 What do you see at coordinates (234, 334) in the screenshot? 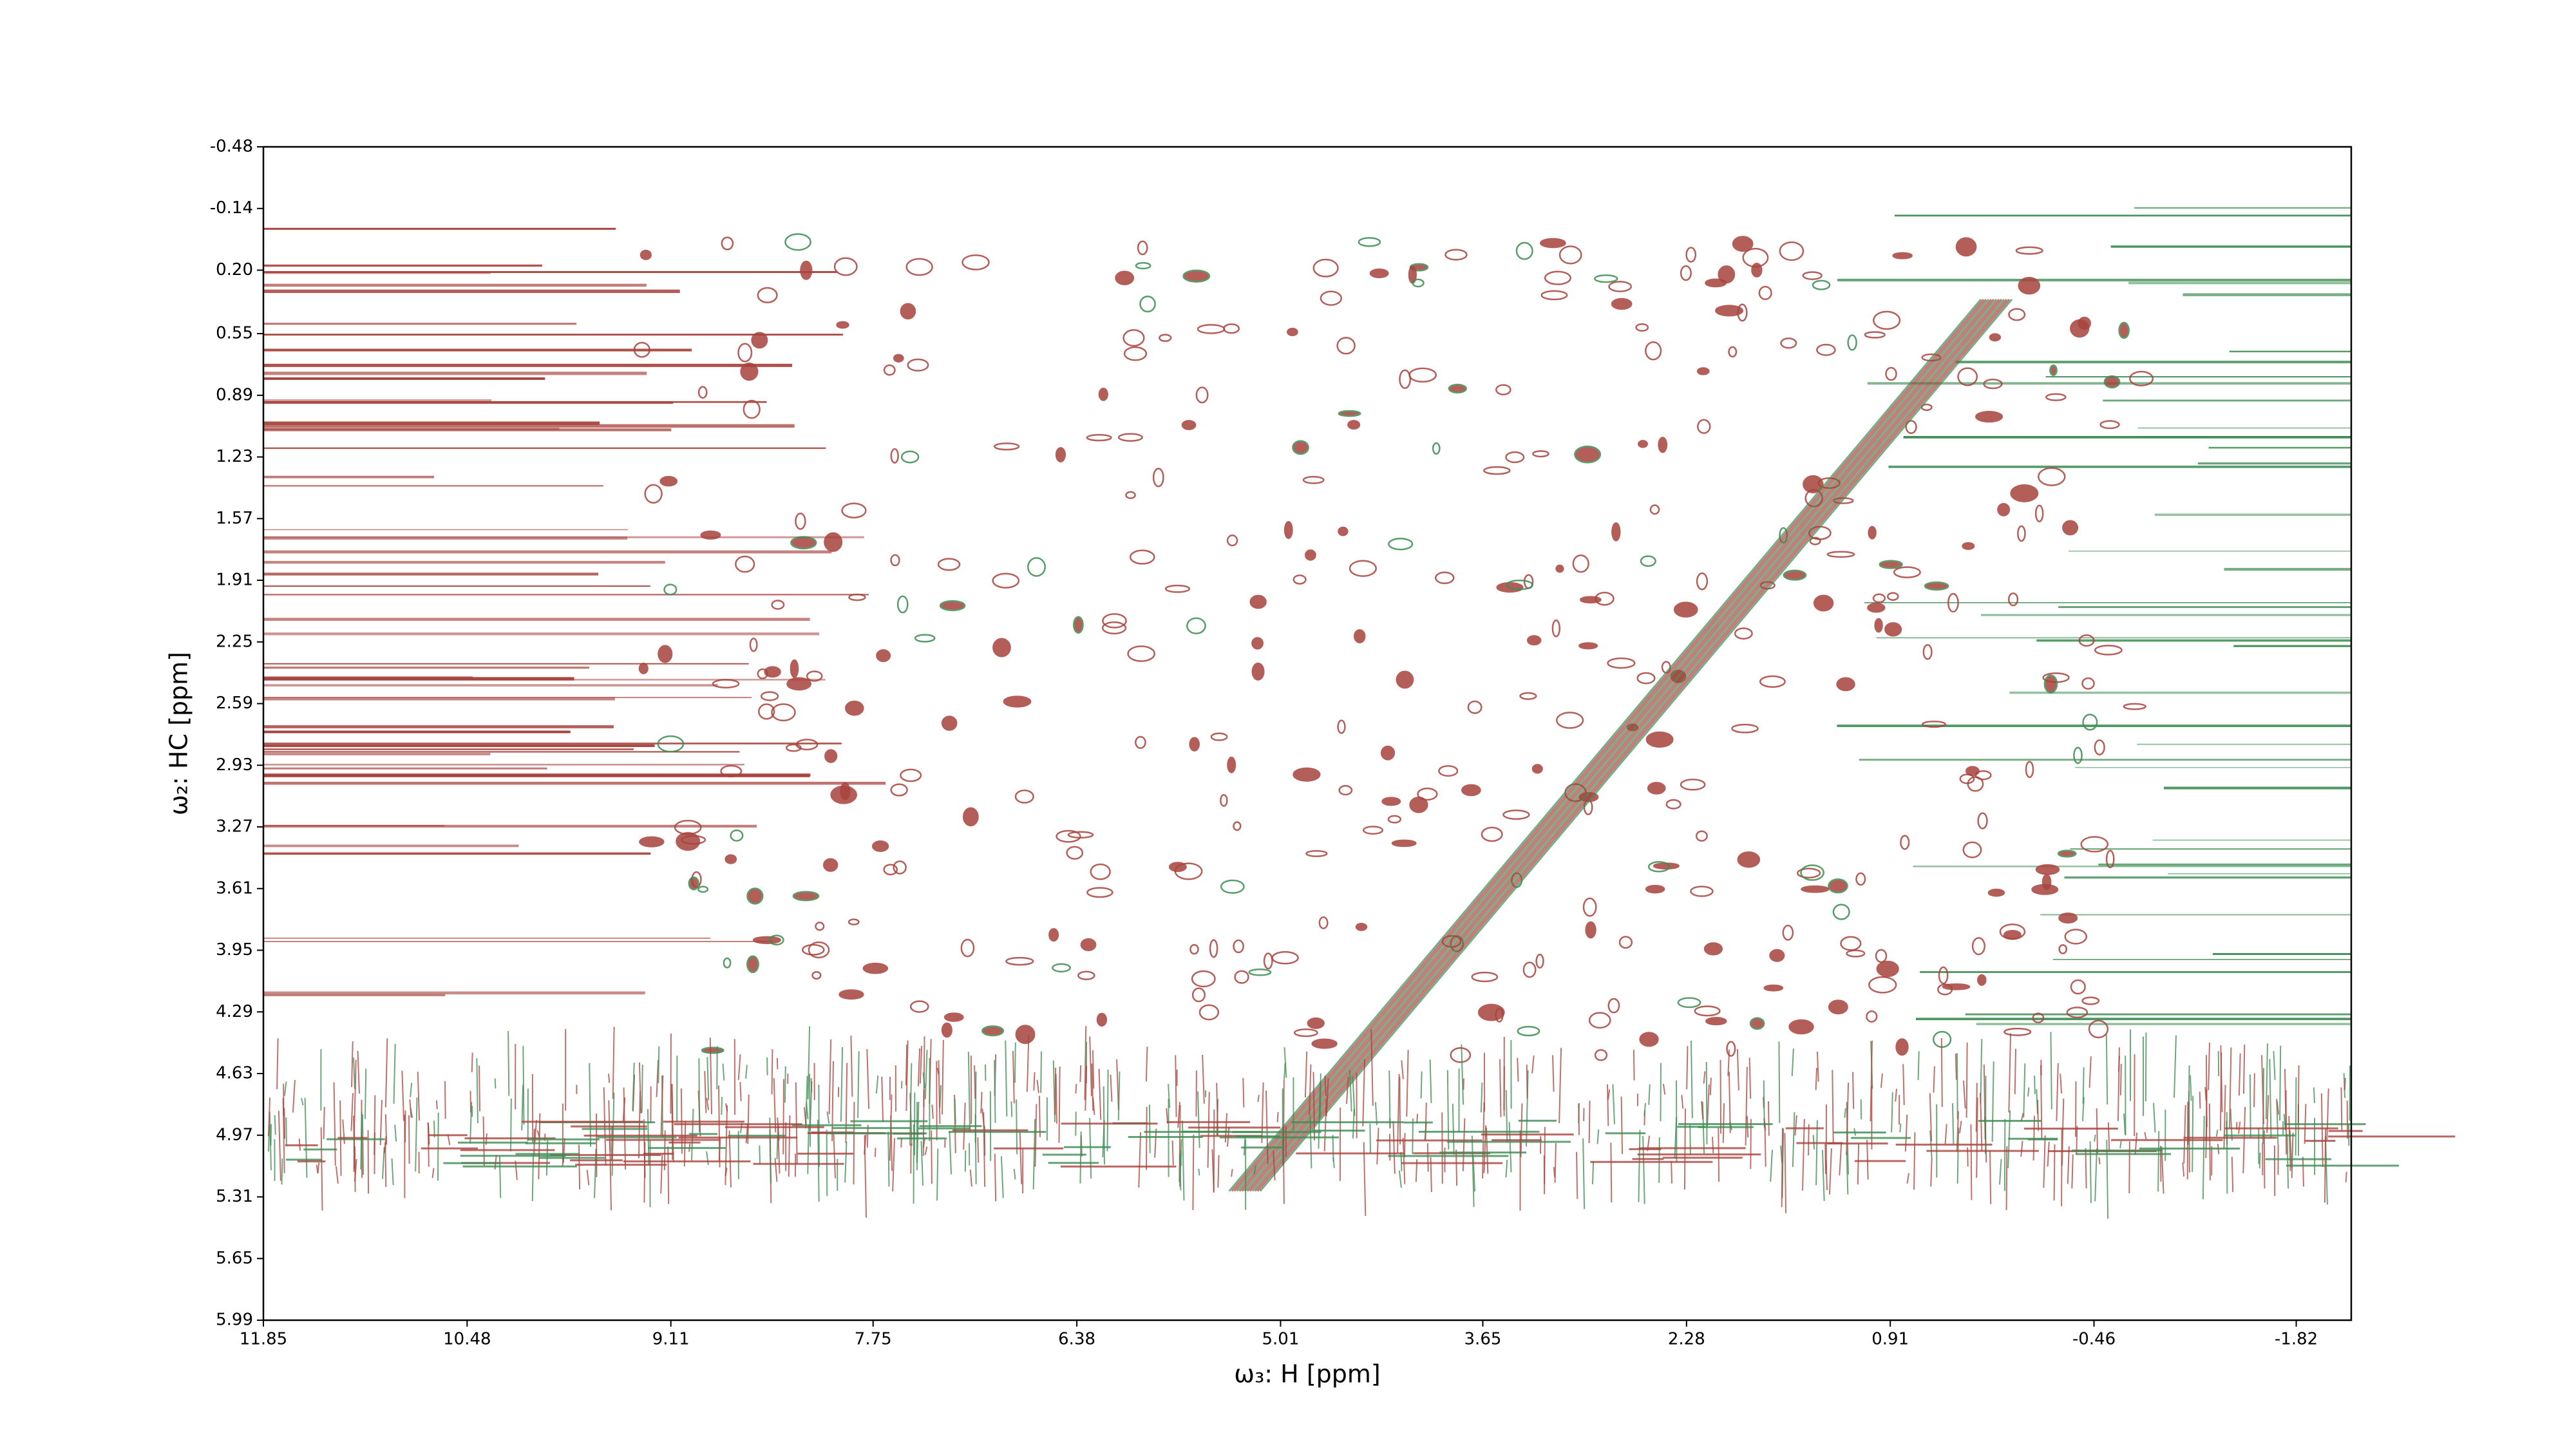
I see `y-tick-label: 0.55` at bounding box center [234, 334].